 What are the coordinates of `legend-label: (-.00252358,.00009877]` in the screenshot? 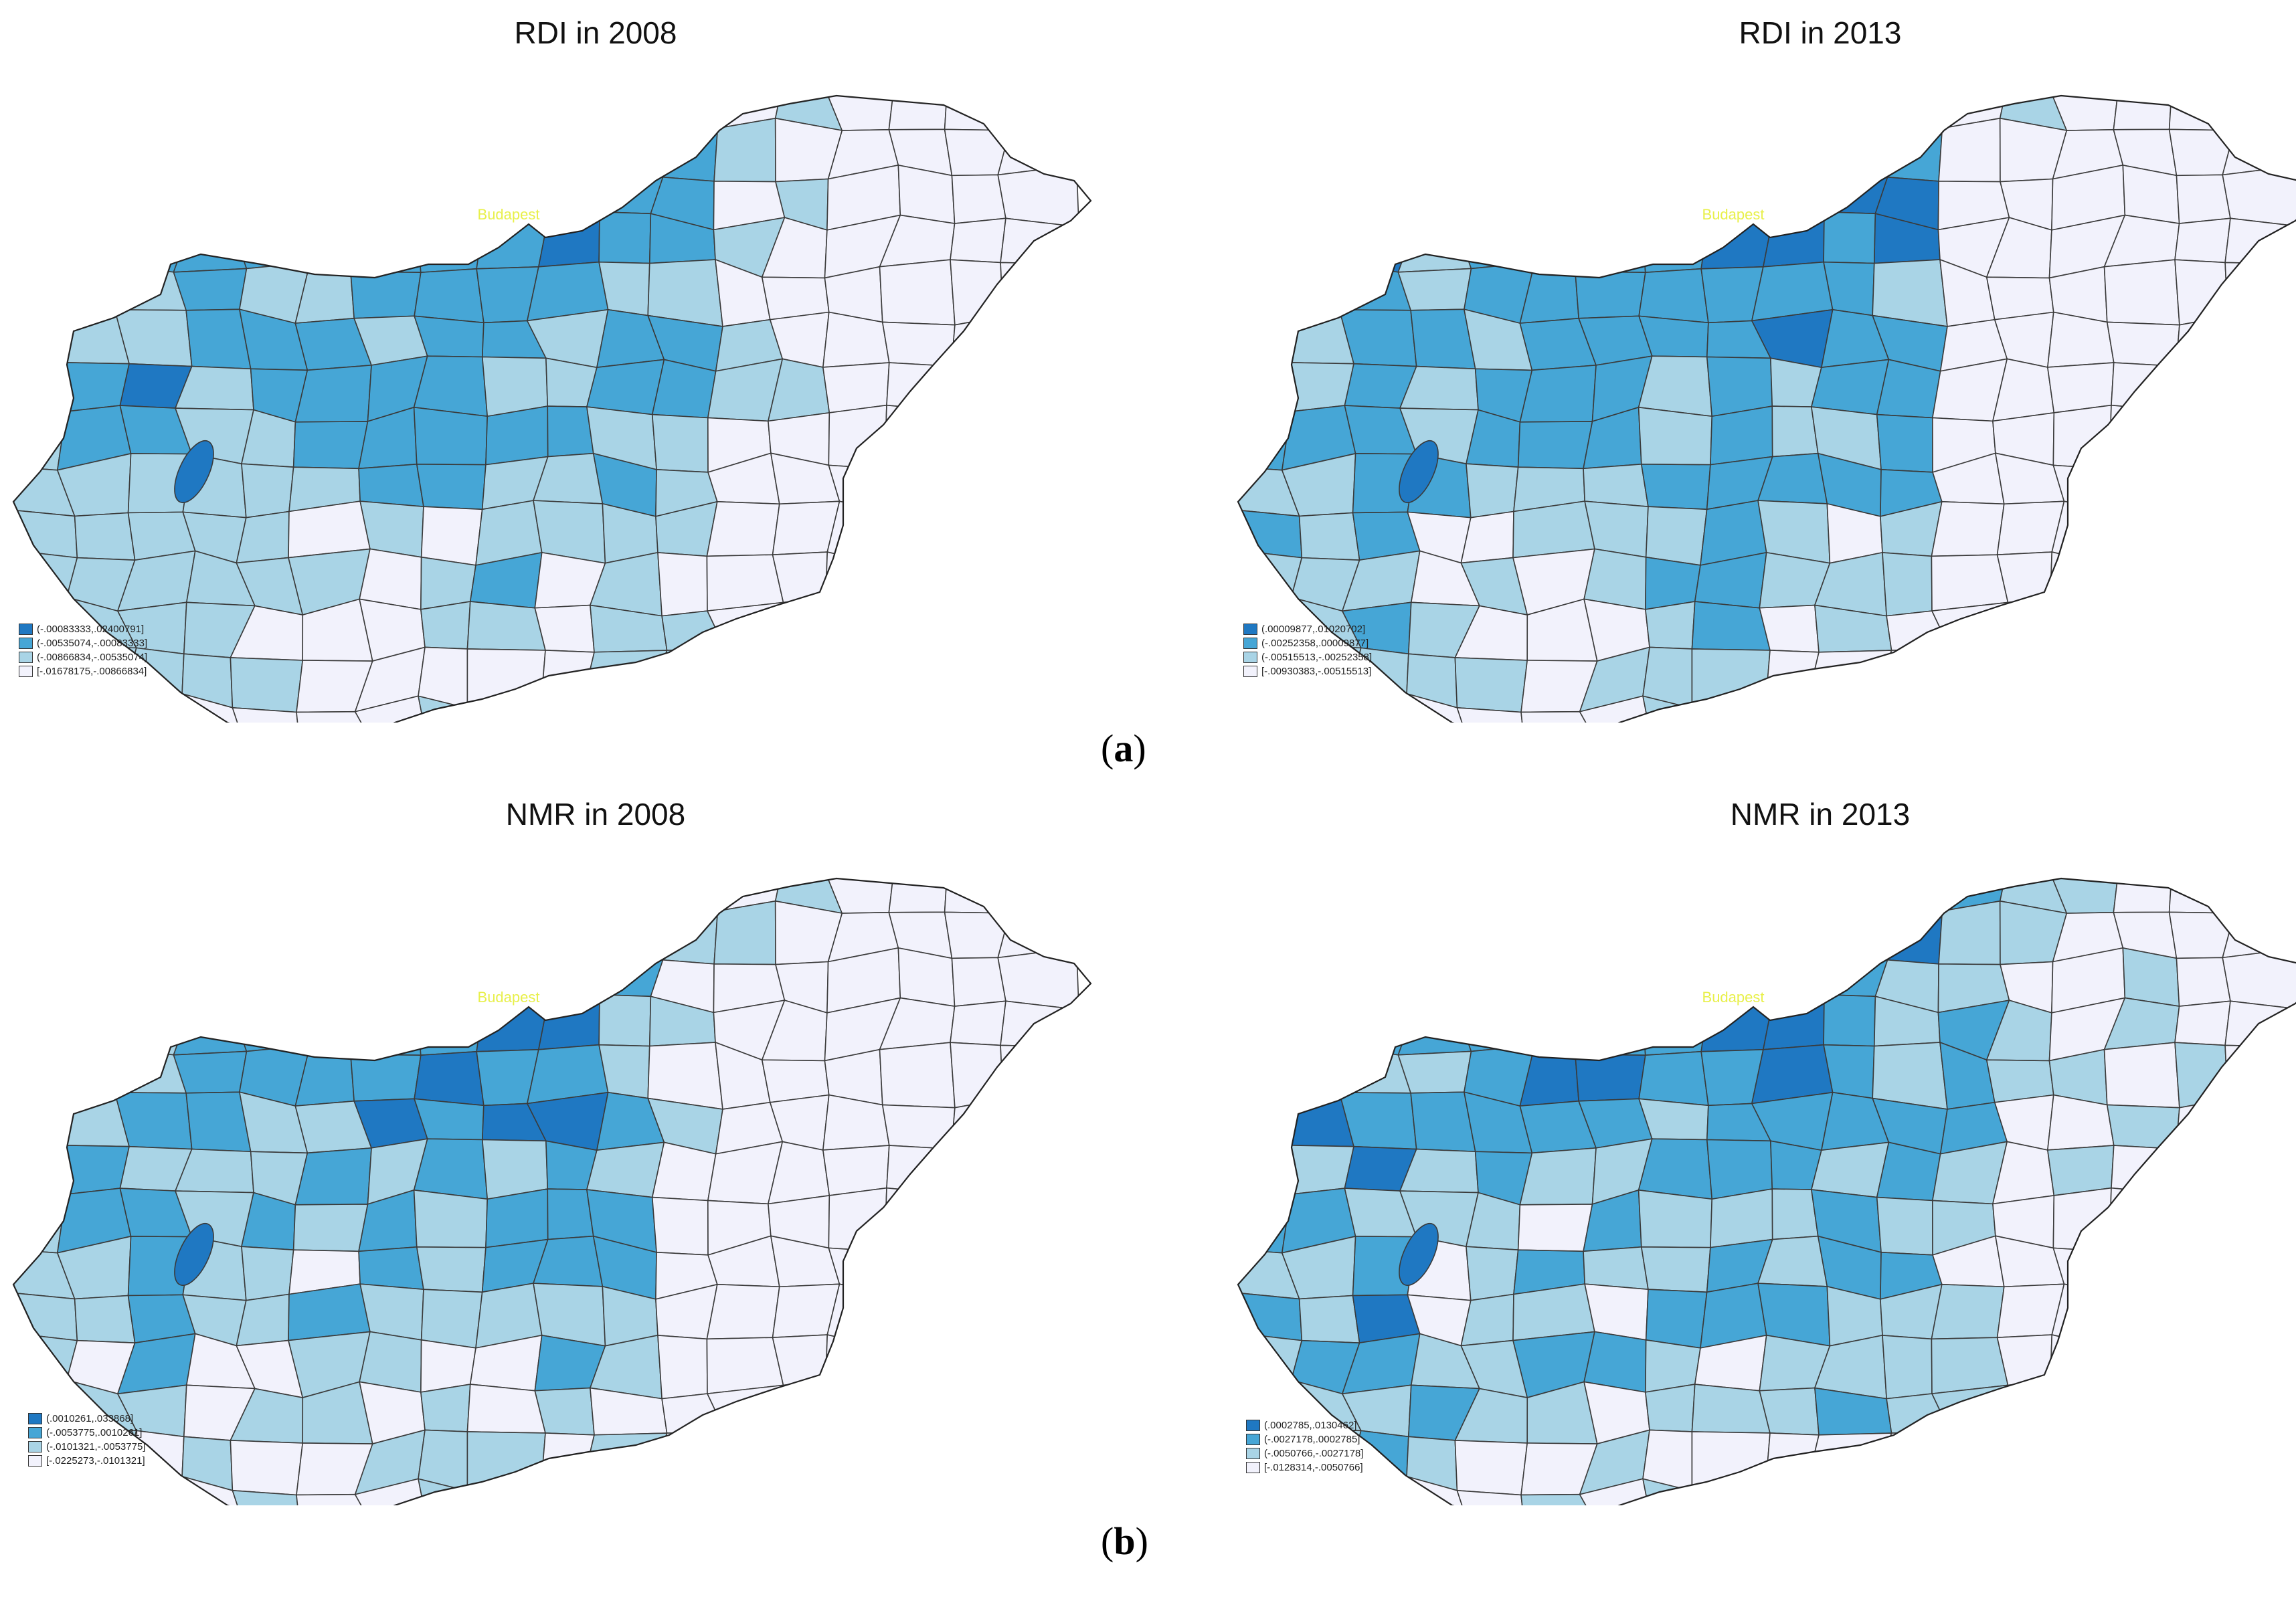 It's located at (1315, 643).